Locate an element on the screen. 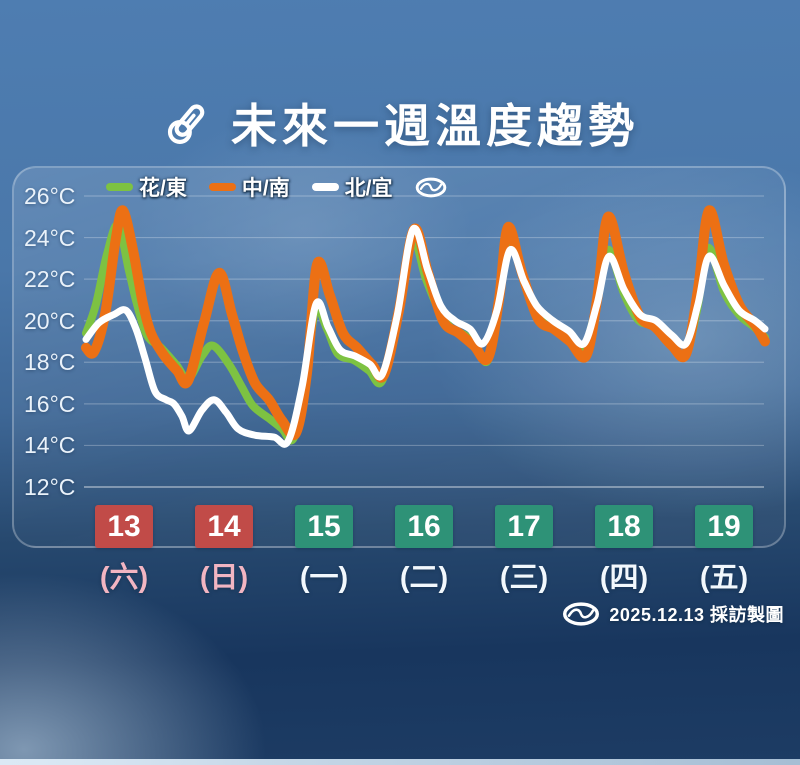  legend-item: 北/宜 is located at coordinates (352, 187).